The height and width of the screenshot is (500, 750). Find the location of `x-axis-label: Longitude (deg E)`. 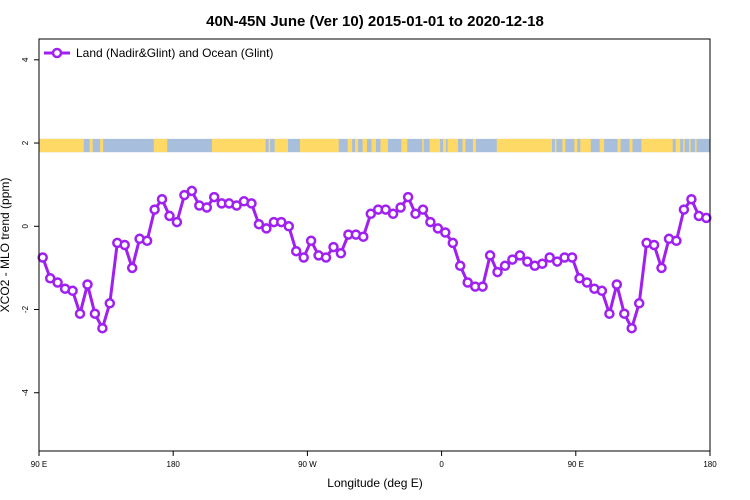

x-axis-label: Longitude (deg E) is located at coordinates (374, 483).